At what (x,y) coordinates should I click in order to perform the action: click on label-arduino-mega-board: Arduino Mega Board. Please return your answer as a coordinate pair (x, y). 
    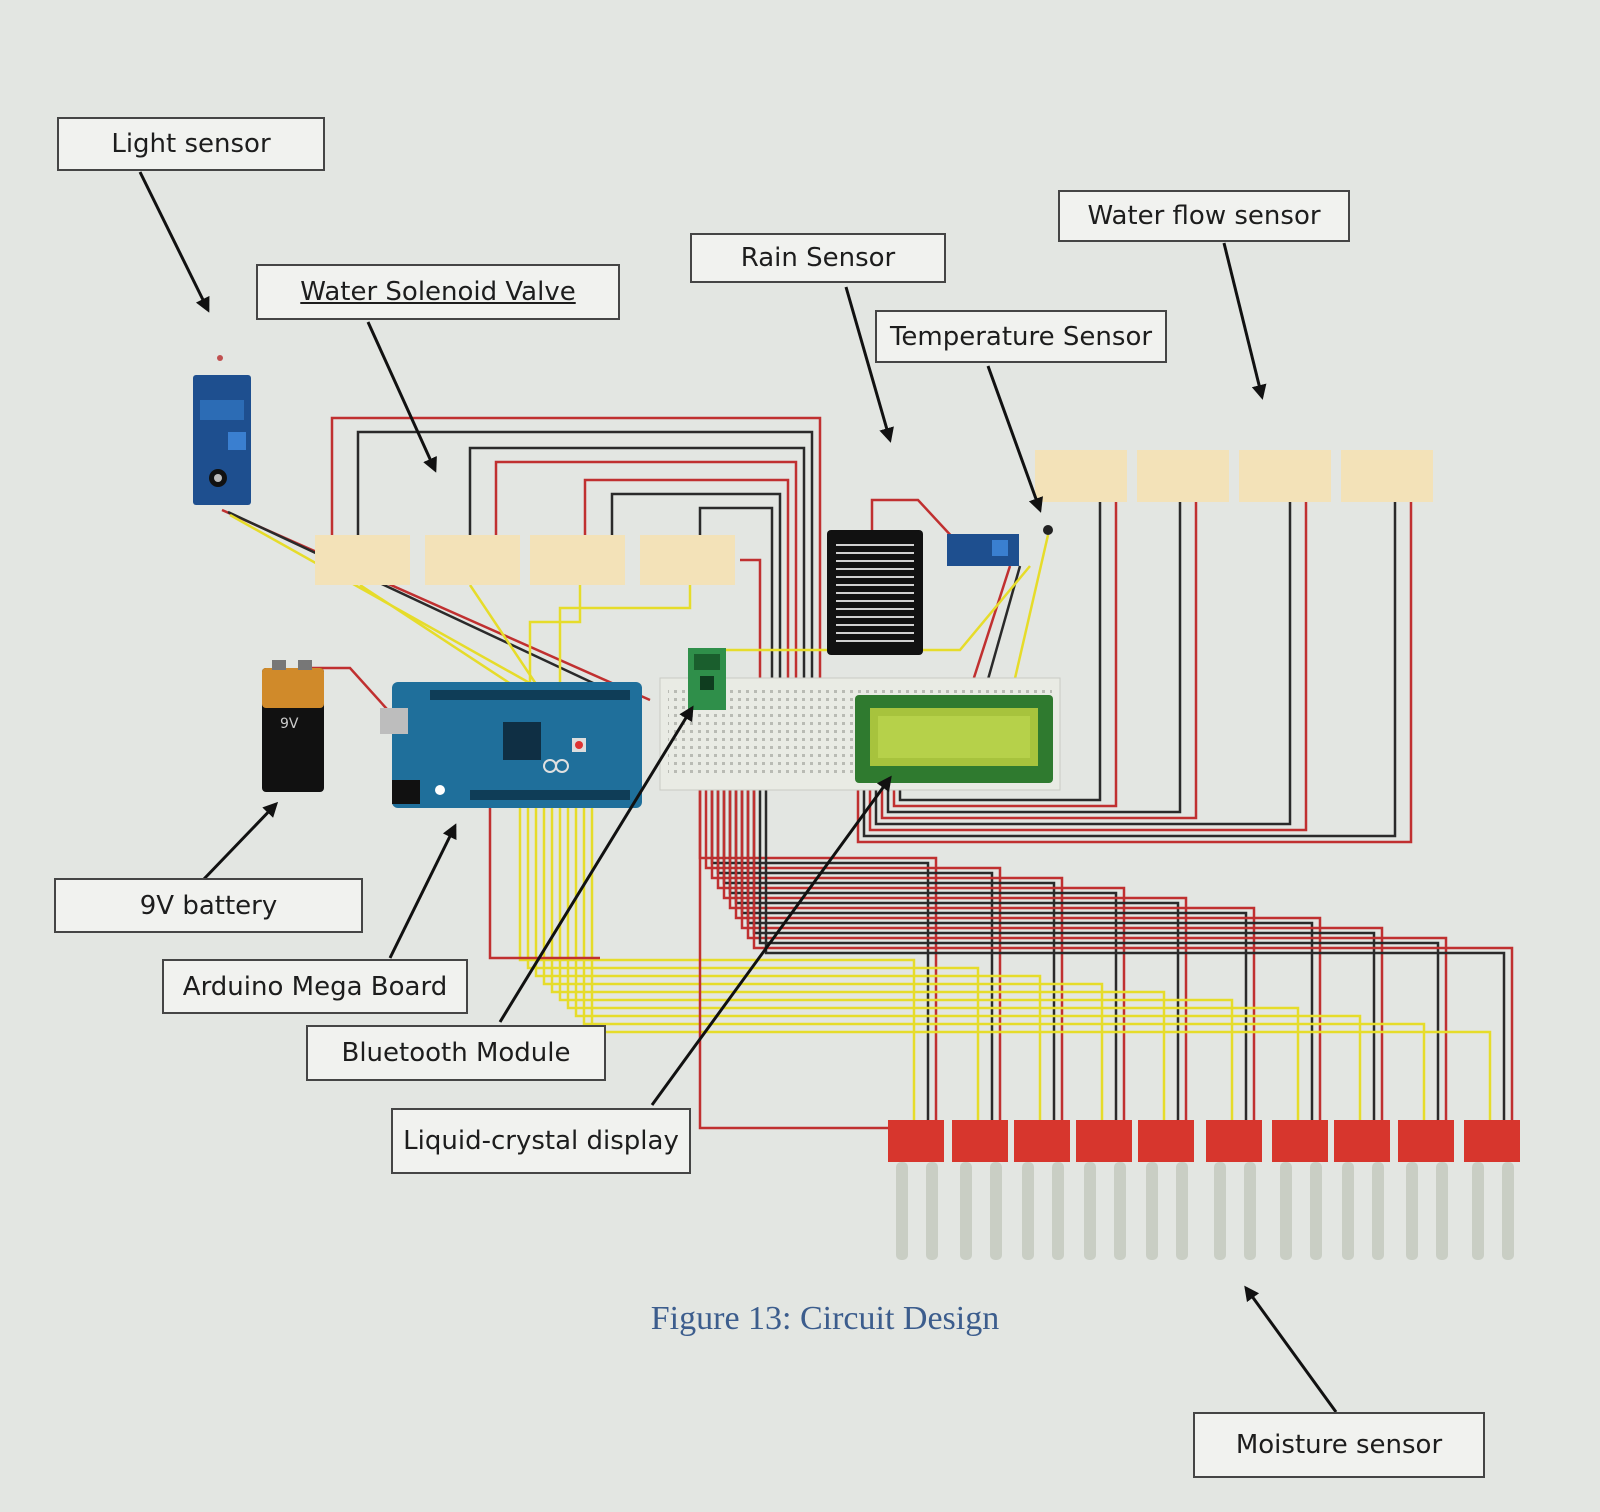
    Looking at the image, I should click on (315, 986).